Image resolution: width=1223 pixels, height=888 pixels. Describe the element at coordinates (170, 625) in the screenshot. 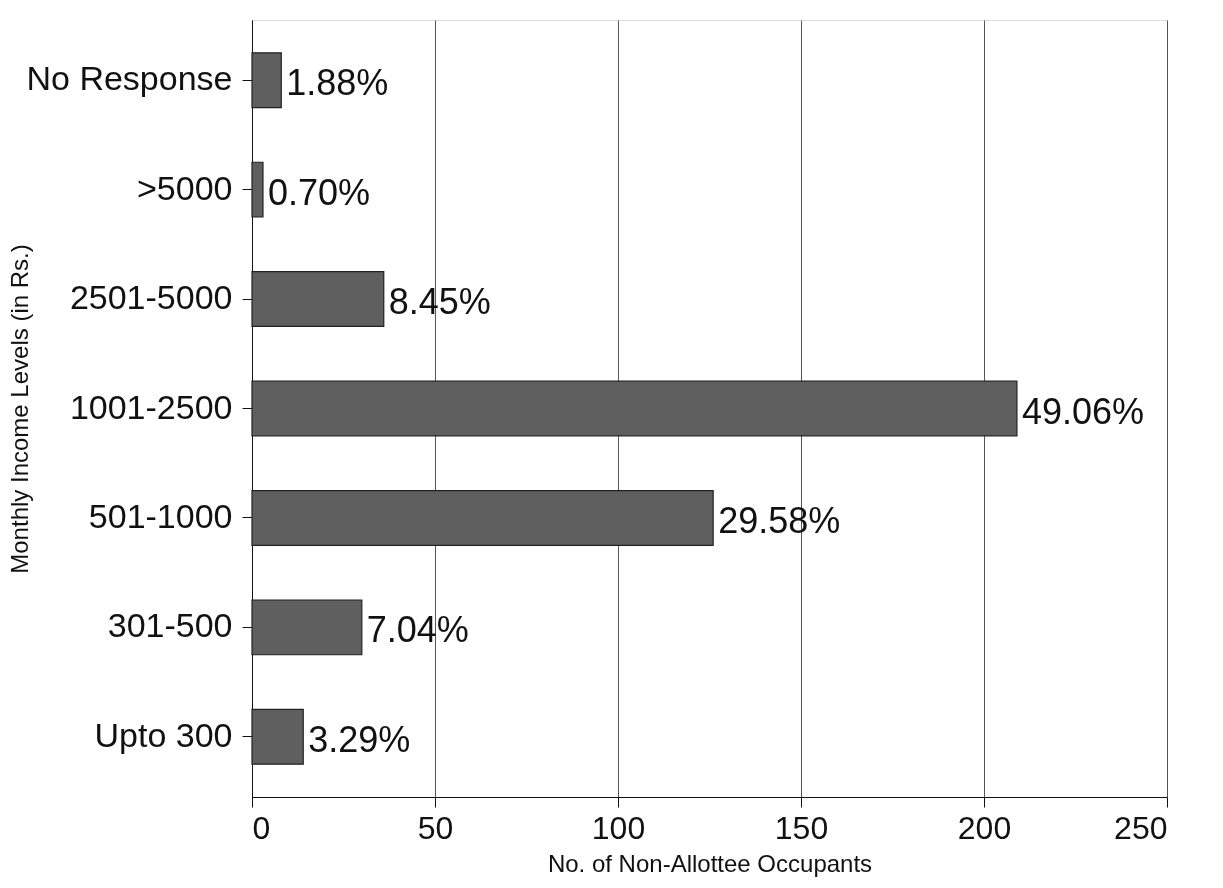

I see `y-tick-label: 301-500` at that location.